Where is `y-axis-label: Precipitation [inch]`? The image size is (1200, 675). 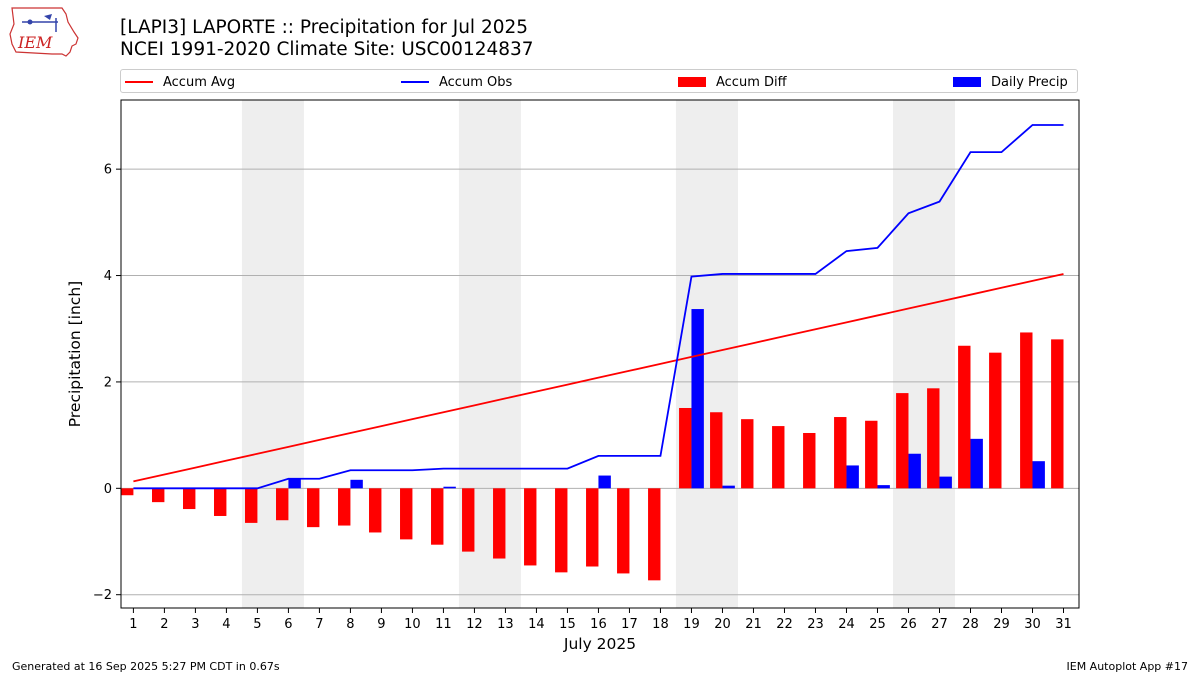
y-axis-label: Precipitation [inch] is located at coordinates (75, 354).